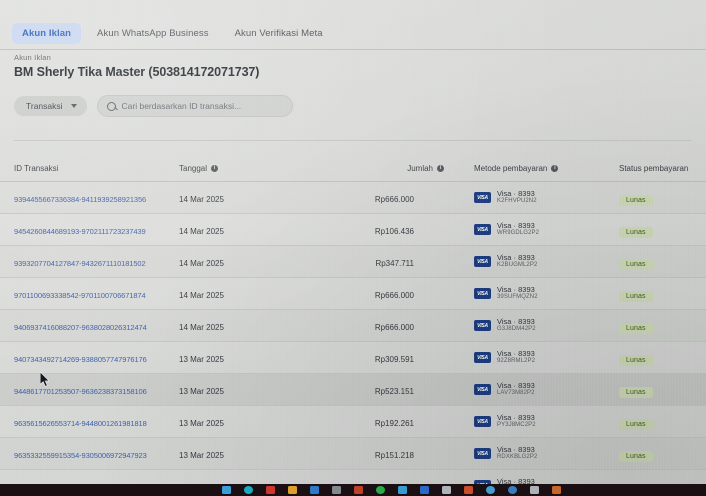 The height and width of the screenshot is (496, 706). Describe the element at coordinates (80, 391) in the screenshot. I see `transaction-id-link: 9448617701253507-9636238373158106` at that location.